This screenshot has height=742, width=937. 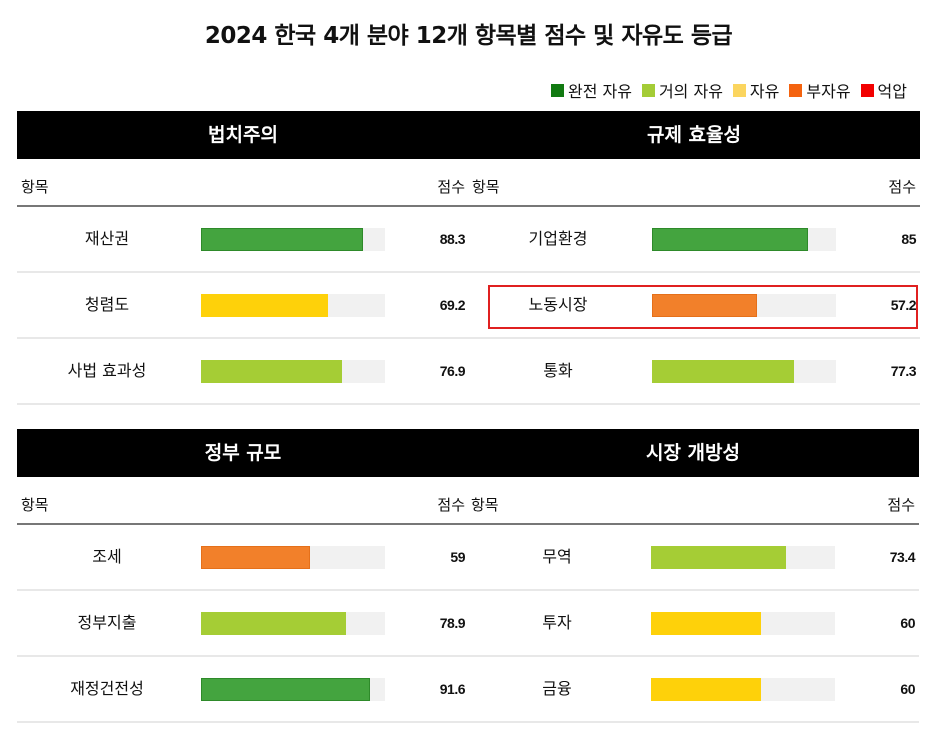 I want to click on score-value: 88.3, so click(x=452, y=239).